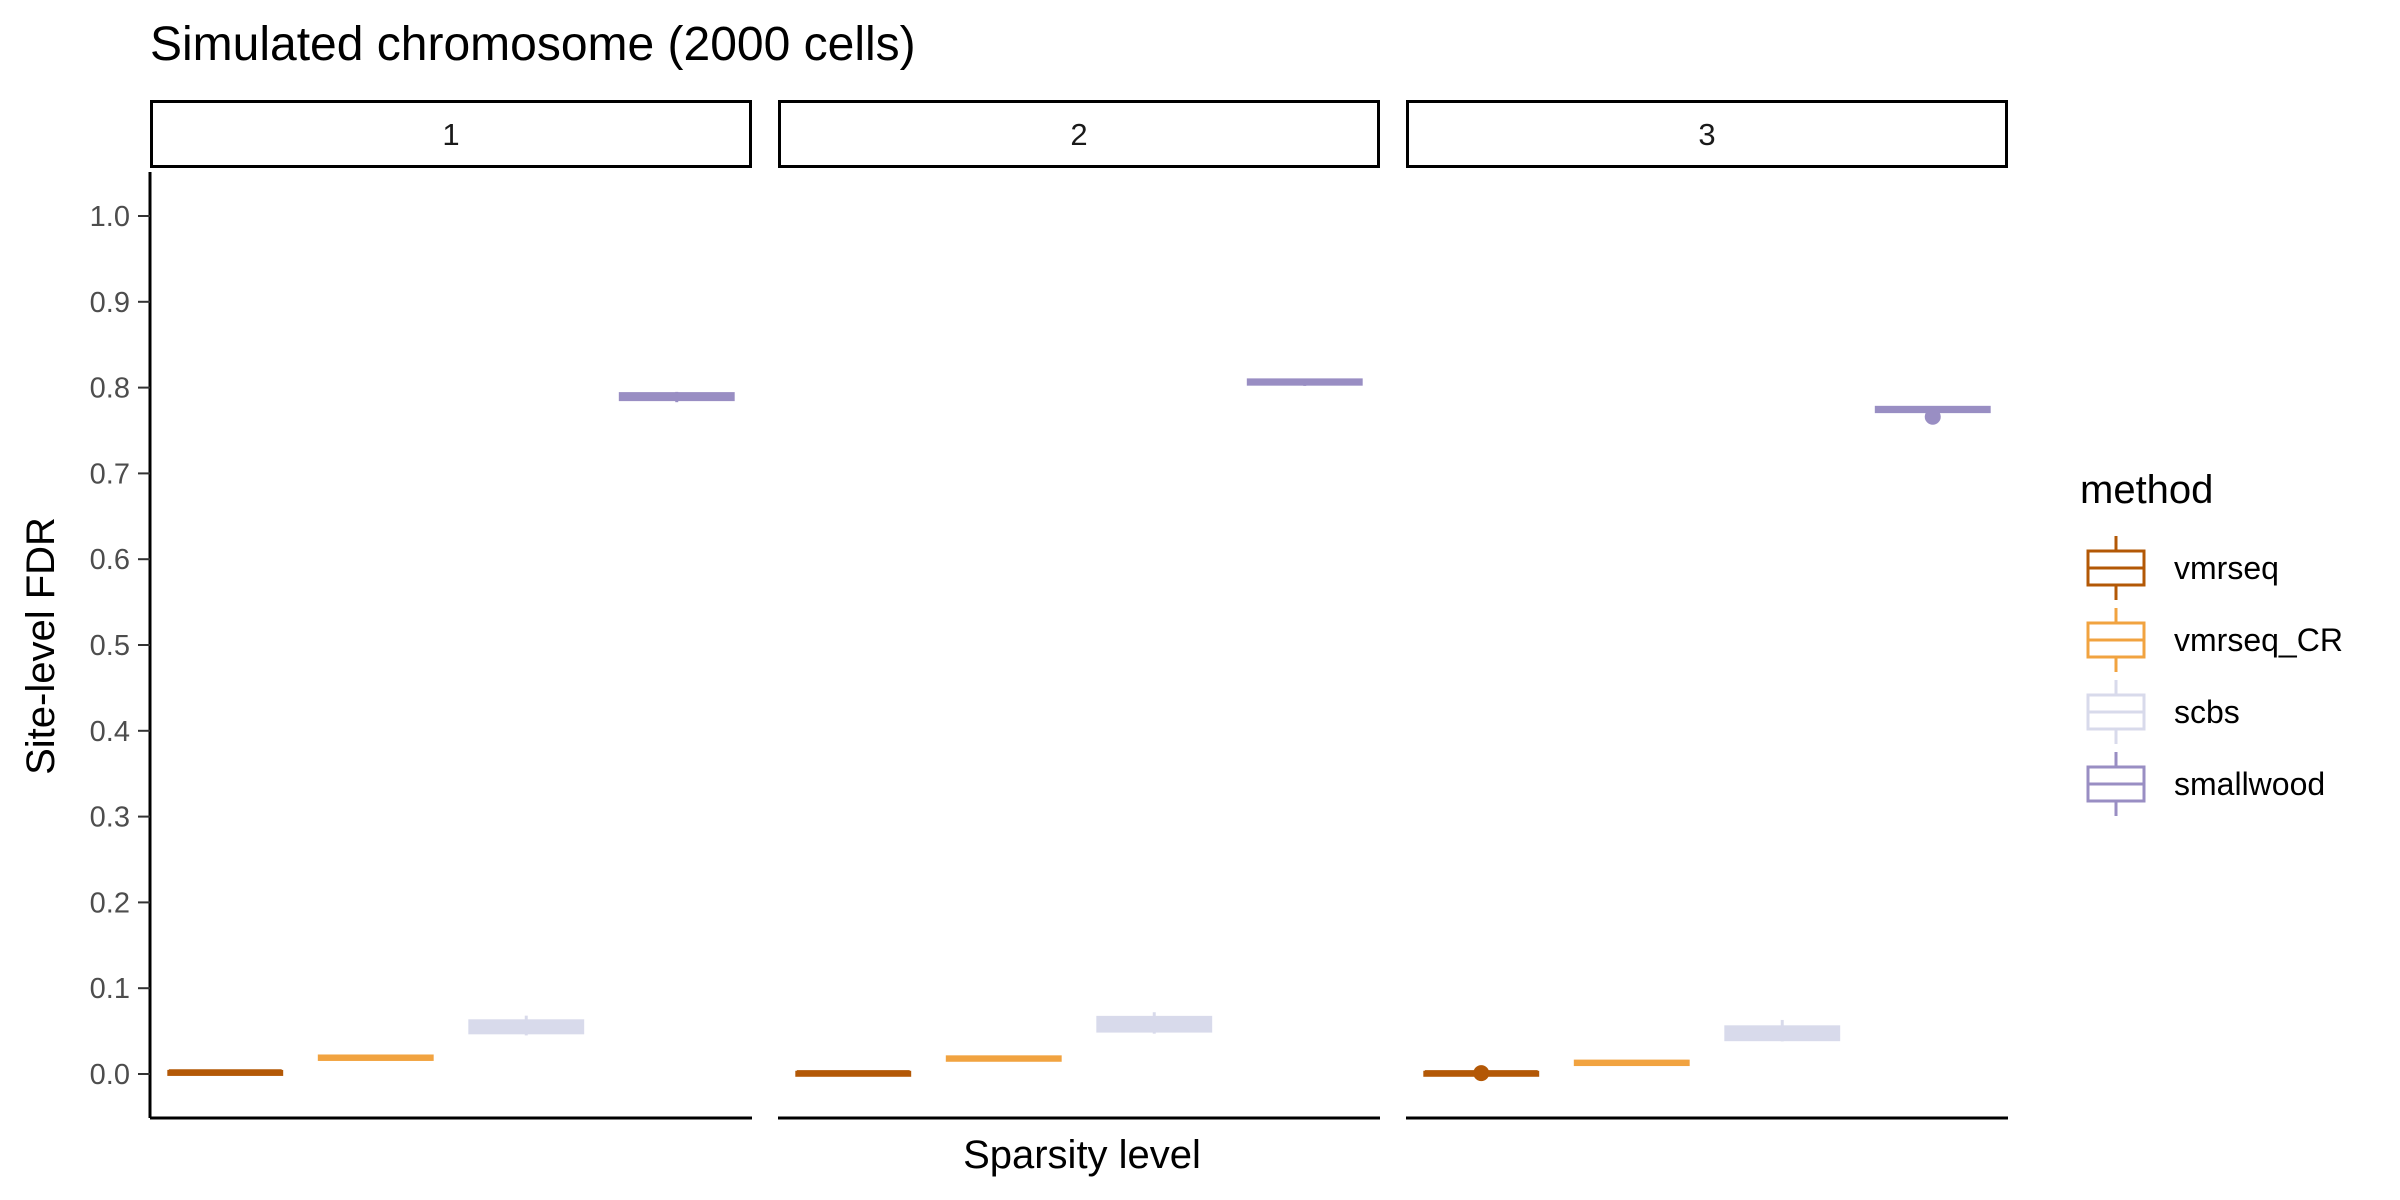 The width and height of the screenshot is (2400, 1200). What do you see at coordinates (110, 989) in the screenshot?
I see `y-tick-label: 0.1` at bounding box center [110, 989].